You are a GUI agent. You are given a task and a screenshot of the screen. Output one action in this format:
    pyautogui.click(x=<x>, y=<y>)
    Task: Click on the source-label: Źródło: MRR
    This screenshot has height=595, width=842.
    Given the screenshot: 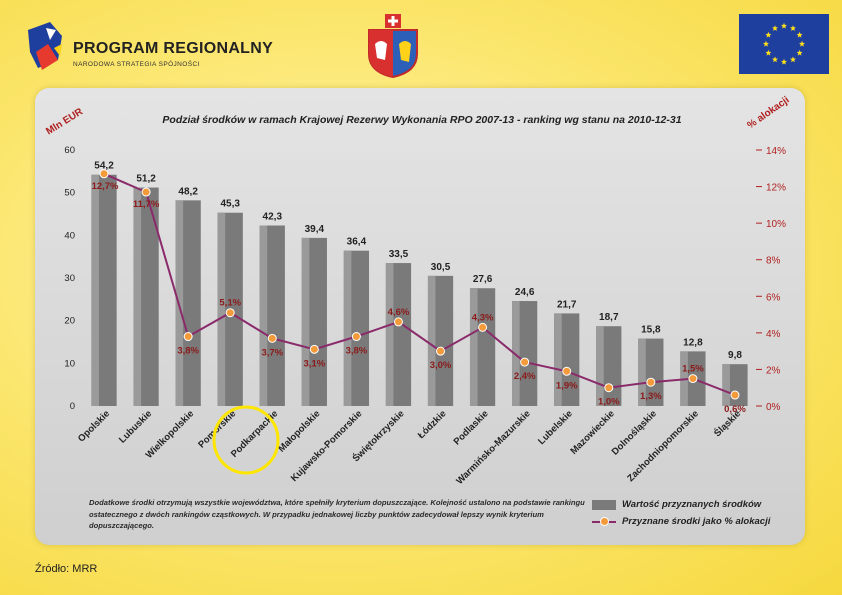 What is the action you would take?
    pyautogui.click(x=66, y=569)
    